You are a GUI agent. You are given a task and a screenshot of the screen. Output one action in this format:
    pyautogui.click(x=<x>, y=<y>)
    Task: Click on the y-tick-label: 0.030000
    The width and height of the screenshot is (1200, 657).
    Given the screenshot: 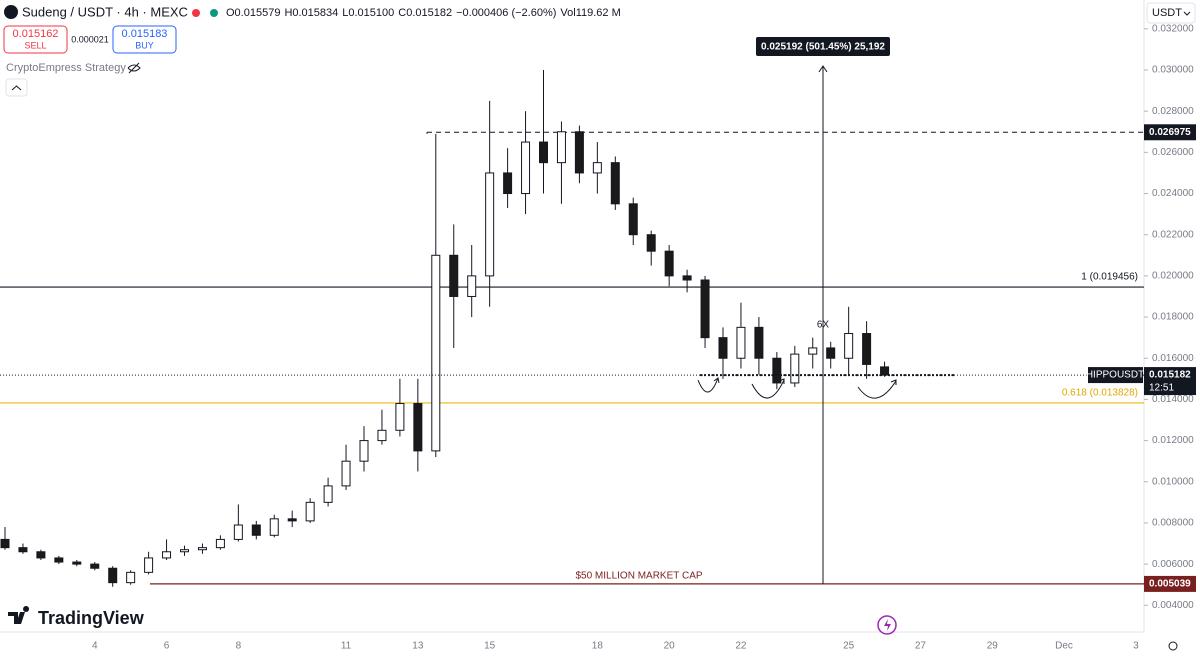 What is the action you would take?
    pyautogui.click(x=1173, y=70)
    